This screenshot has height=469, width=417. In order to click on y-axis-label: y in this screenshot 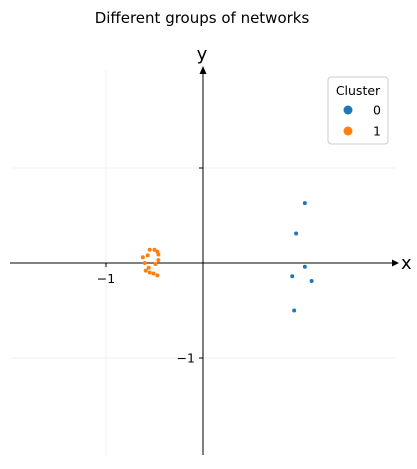, I will do `click(202, 54)`.